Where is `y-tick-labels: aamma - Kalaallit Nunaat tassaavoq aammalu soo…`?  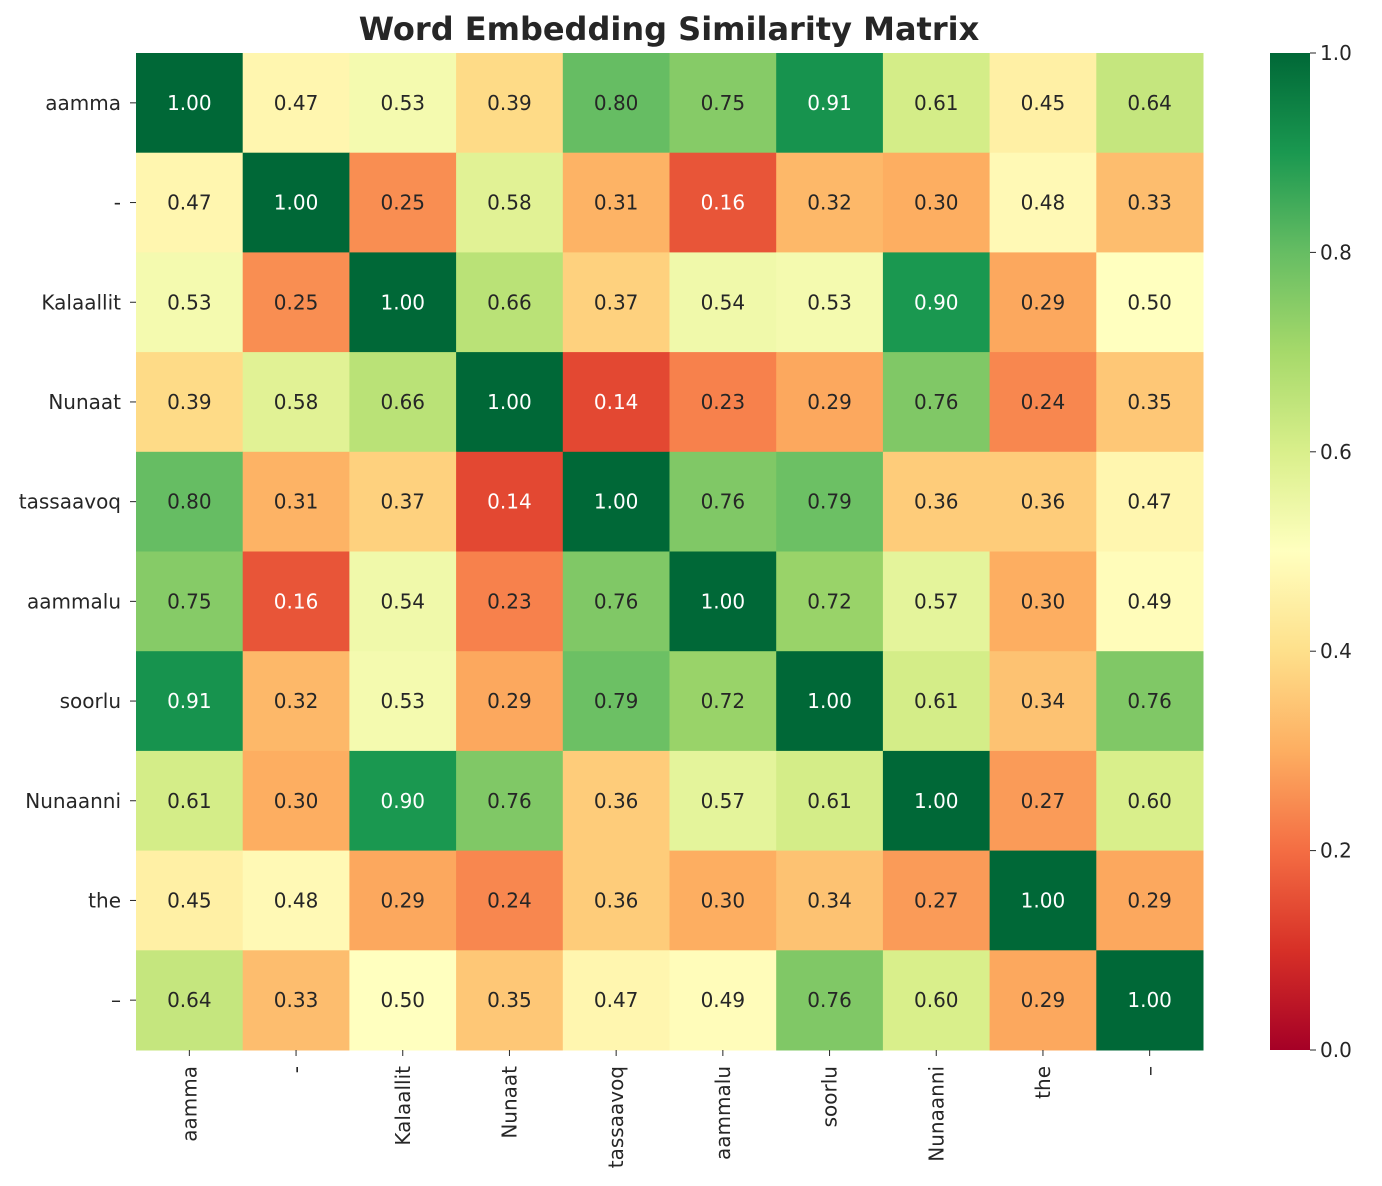 y-tick-labels: aamma - Kalaallit Nunaat tassaavoq aammalu soo… is located at coordinates (77, 551).